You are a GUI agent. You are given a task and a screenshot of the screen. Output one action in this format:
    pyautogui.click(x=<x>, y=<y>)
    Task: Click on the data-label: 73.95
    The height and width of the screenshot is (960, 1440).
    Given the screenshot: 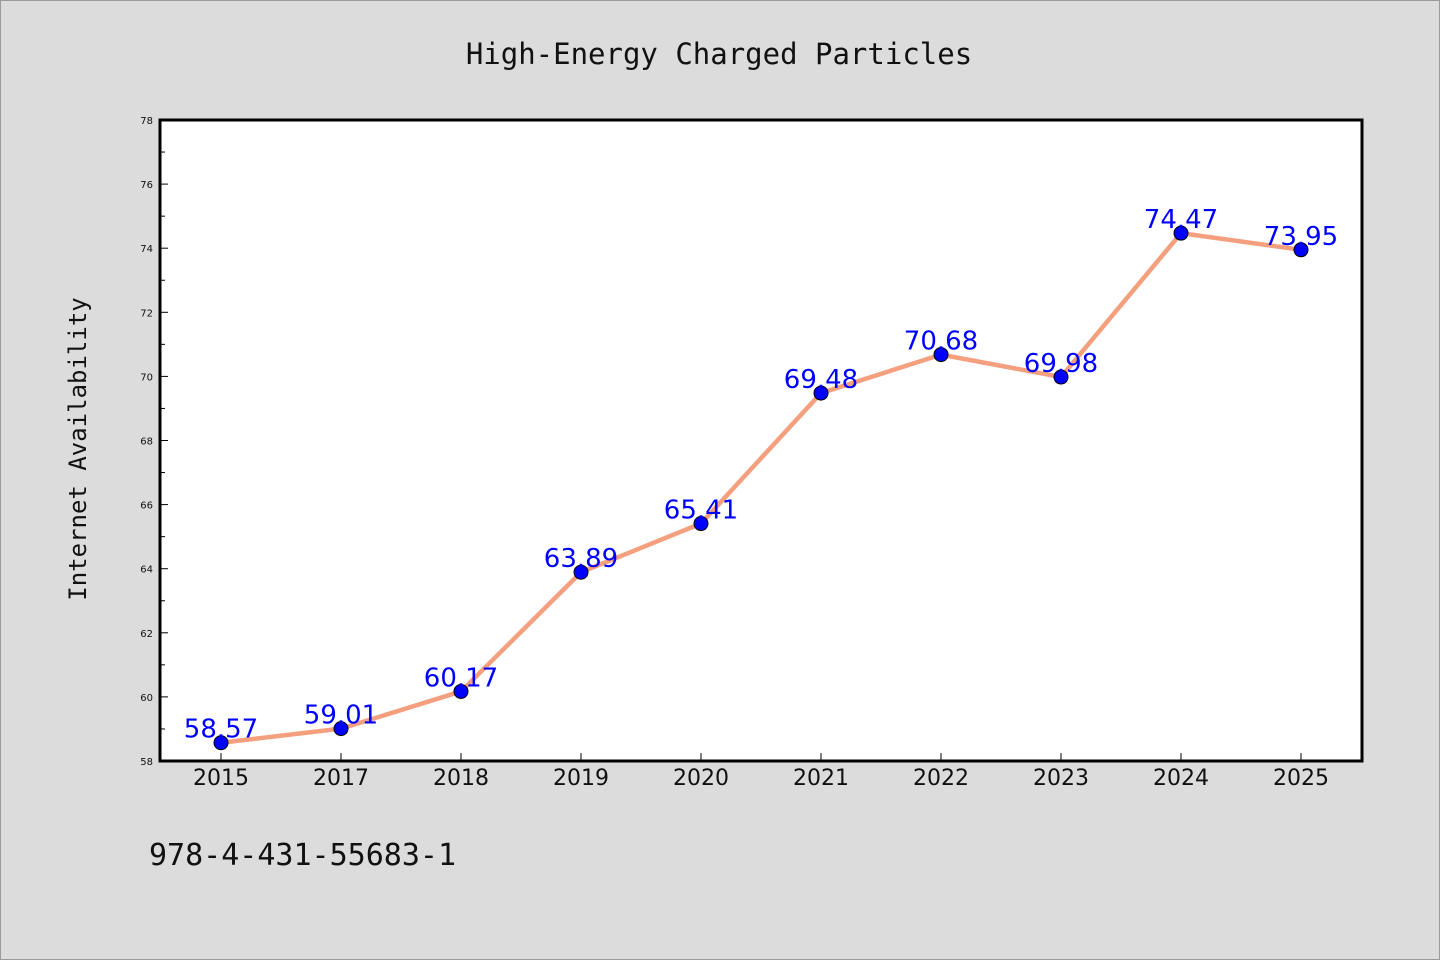 What is the action you would take?
    pyautogui.click(x=1301, y=237)
    